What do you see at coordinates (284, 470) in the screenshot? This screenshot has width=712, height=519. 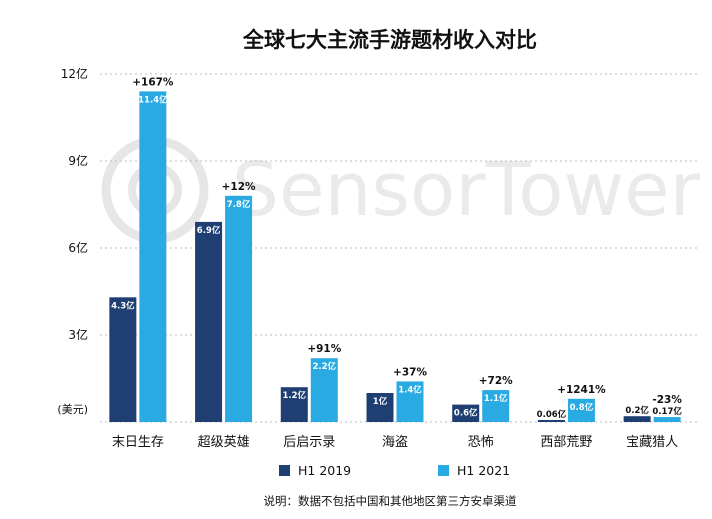 I see `legend-swatch-h1-2019` at bounding box center [284, 470].